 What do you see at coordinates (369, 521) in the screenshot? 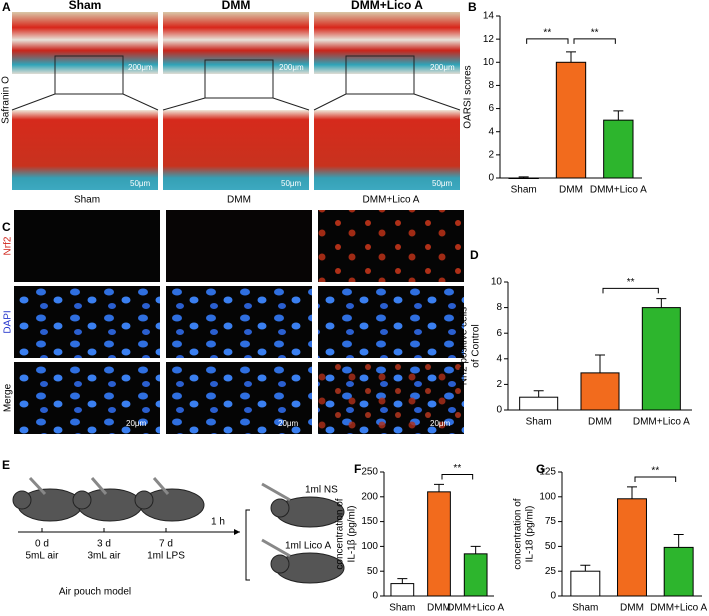
I see `y-tick-label: 150` at bounding box center [369, 521].